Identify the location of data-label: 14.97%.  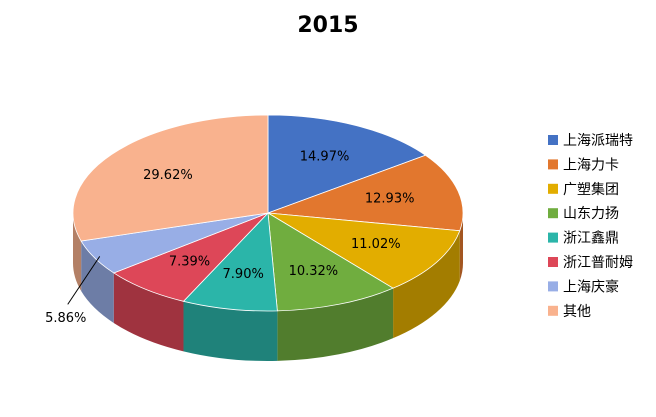
(325, 157).